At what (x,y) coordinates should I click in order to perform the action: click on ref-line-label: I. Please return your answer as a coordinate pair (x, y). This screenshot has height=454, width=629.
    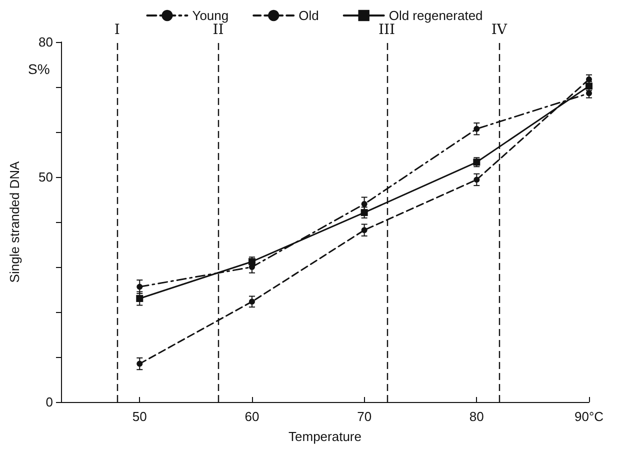
    Looking at the image, I should click on (117, 30).